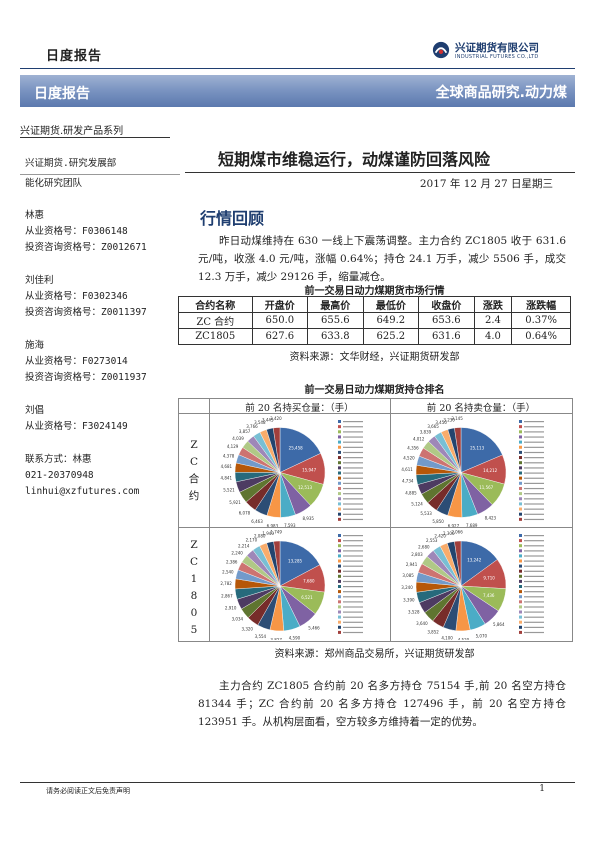 This screenshot has width=595, height=842. What do you see at coordinates (215, 336) in the screenshot?
I see `table-cell: ZC1805` at bounding box center [215, 336].